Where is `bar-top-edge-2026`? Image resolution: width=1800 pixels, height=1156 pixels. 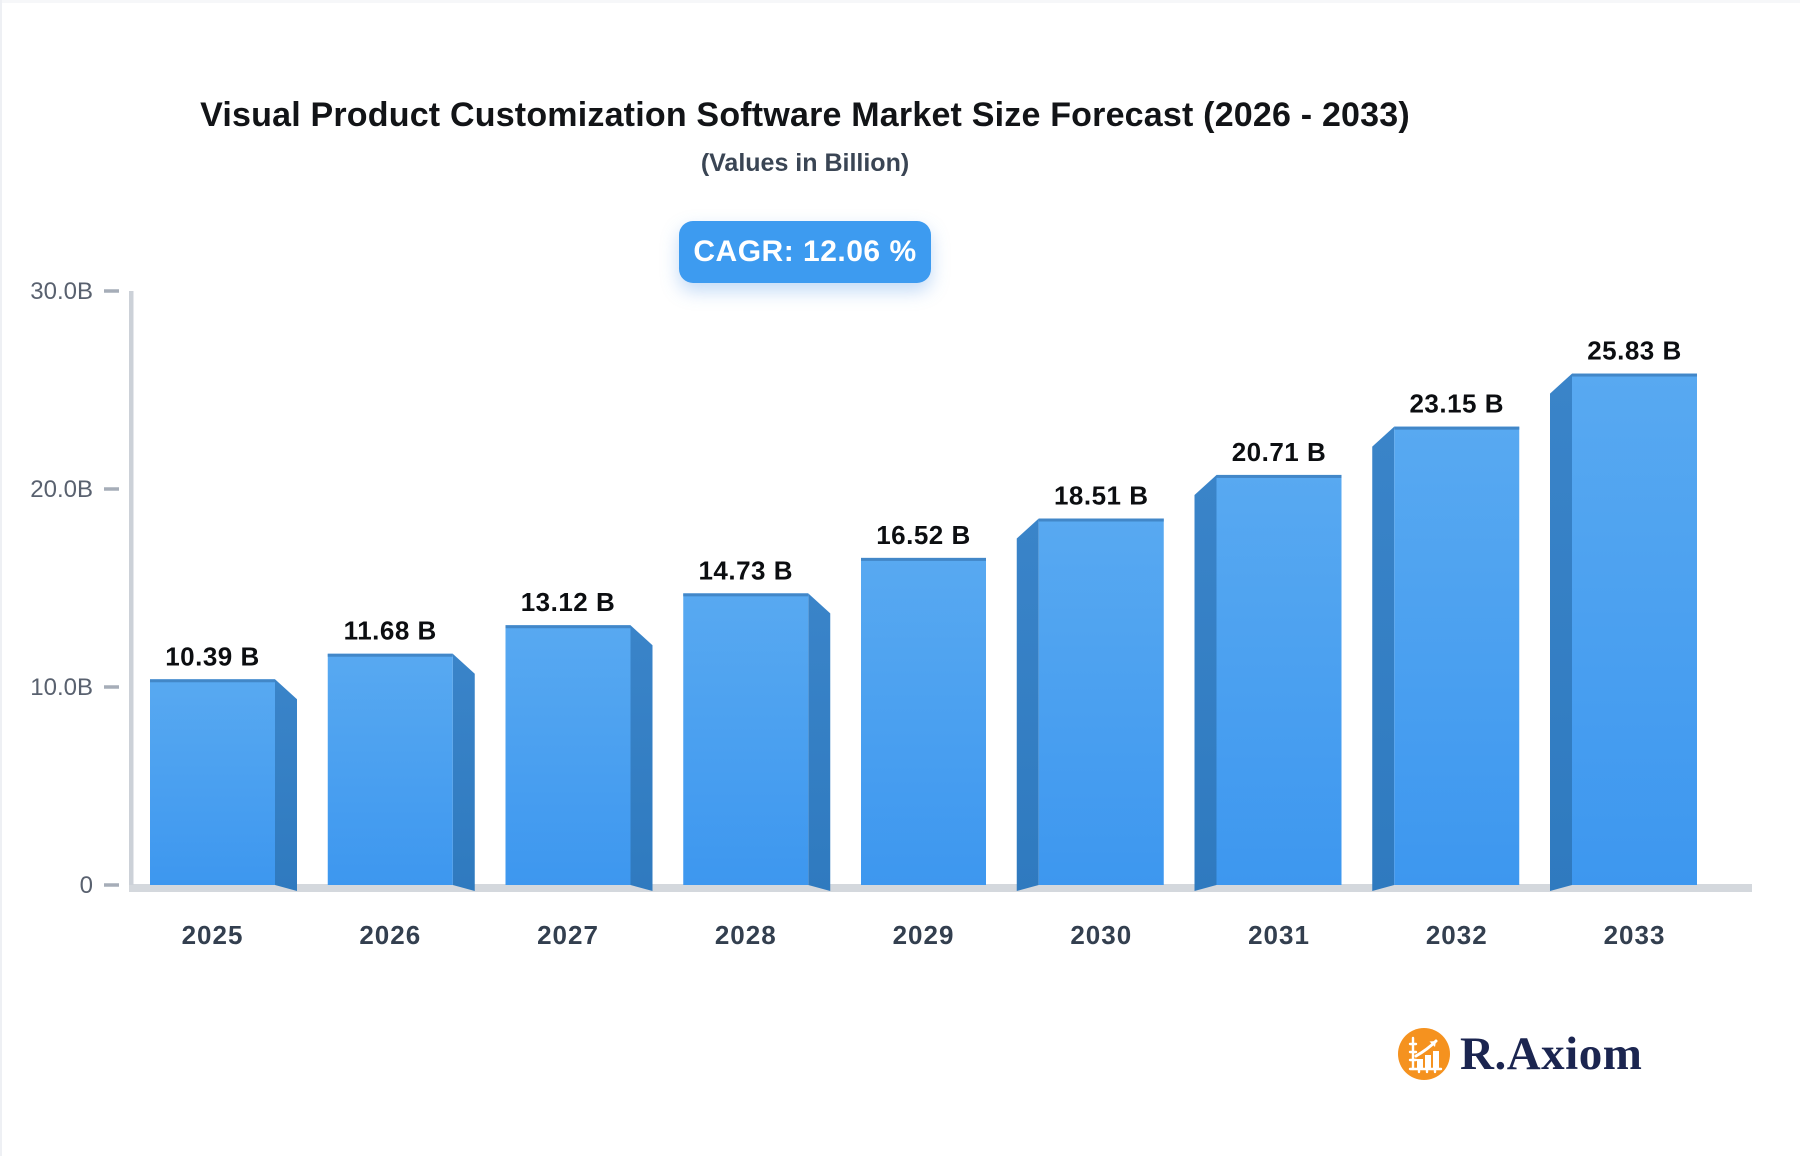
bar-top-edge-2026 is located at coordinates (390, 655).